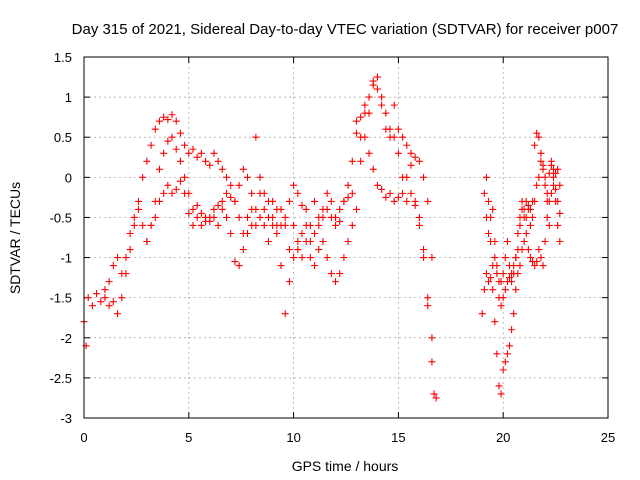 This screenshot has width=640, height=480. What do you see at coordinates (66, 418) in the screenshot?
I see `y-tick-label: -3` at bounding box center [66, 418].